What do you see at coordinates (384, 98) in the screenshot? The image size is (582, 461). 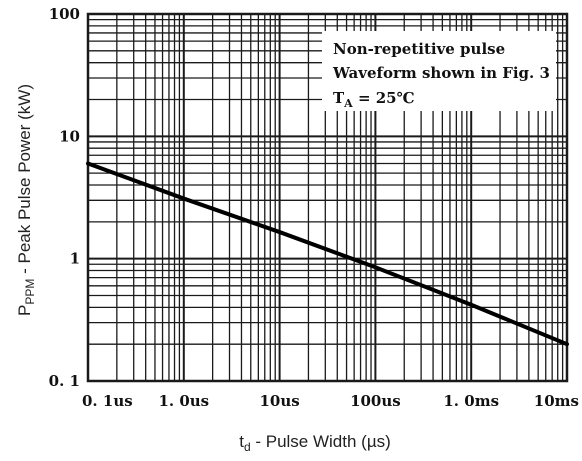 I see `annotation-line3-rest: = 25℃` at bounding box center [384, 98].